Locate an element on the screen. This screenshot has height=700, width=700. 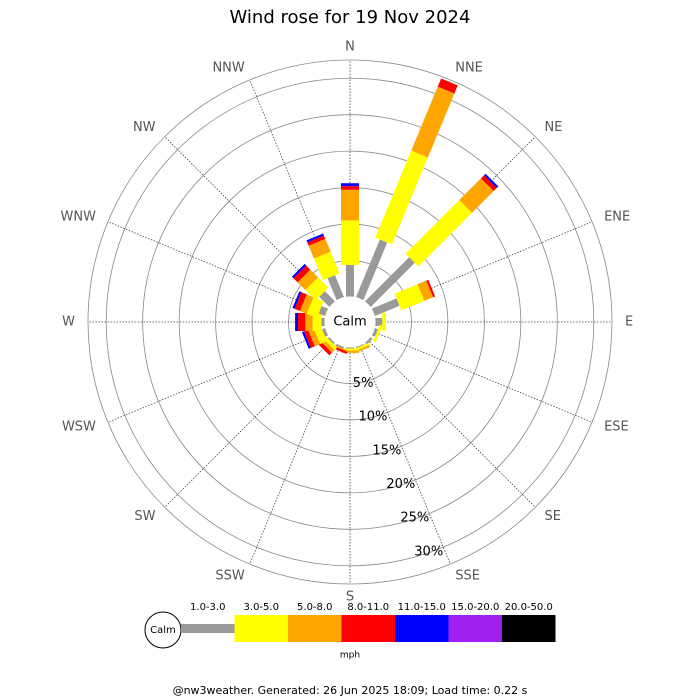
direction-label: ENE is located at coordinates (617, 216).